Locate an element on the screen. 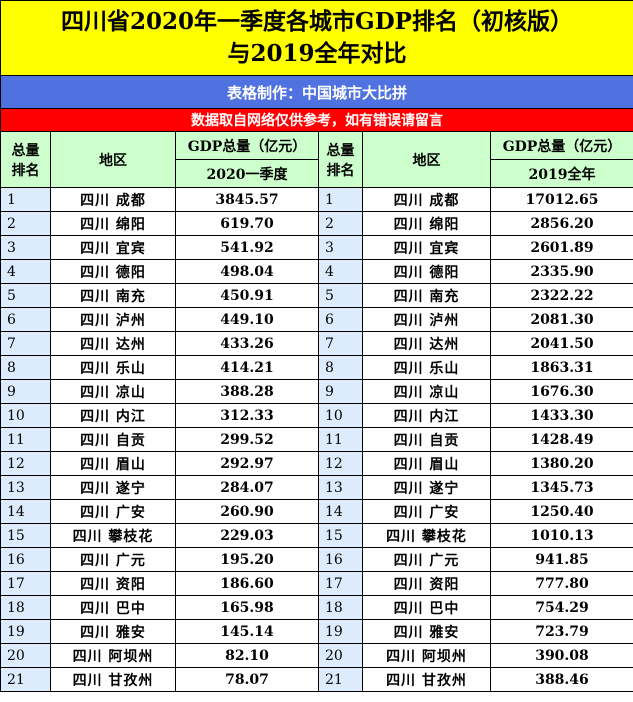  table-row: 18 四川 巴中 165.98 18 四川 巴中 754.29 is located at coordinates (316, 607).